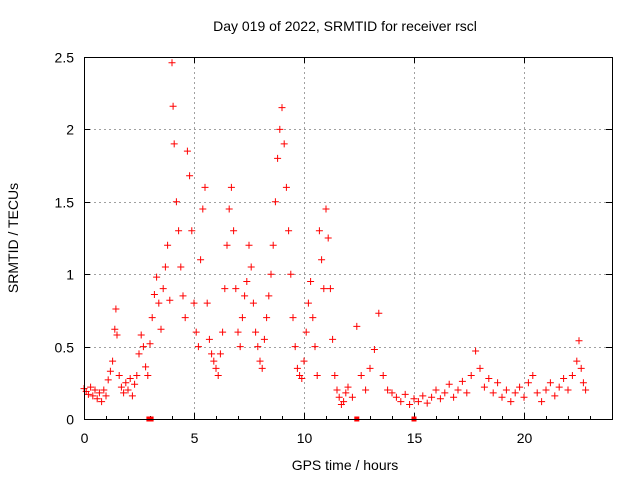 This screenshot has height=480, width=640. Describe the element at coordinates (415, 438) in the screenshot. I see `x-tick-label: 15` at that location.